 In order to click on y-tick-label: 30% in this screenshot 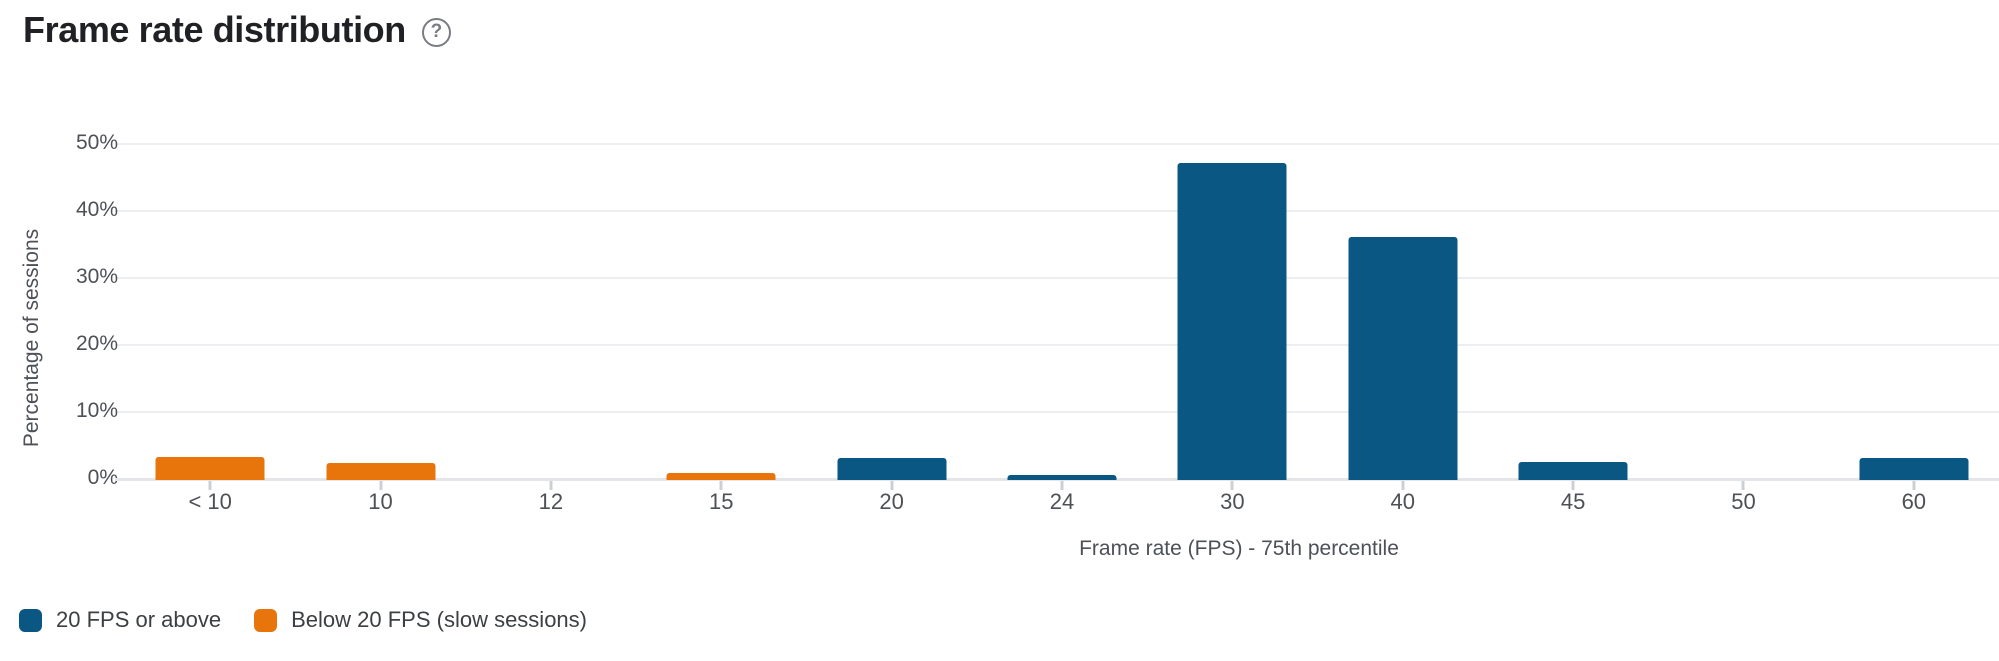, I will do `click(96, 276)`.